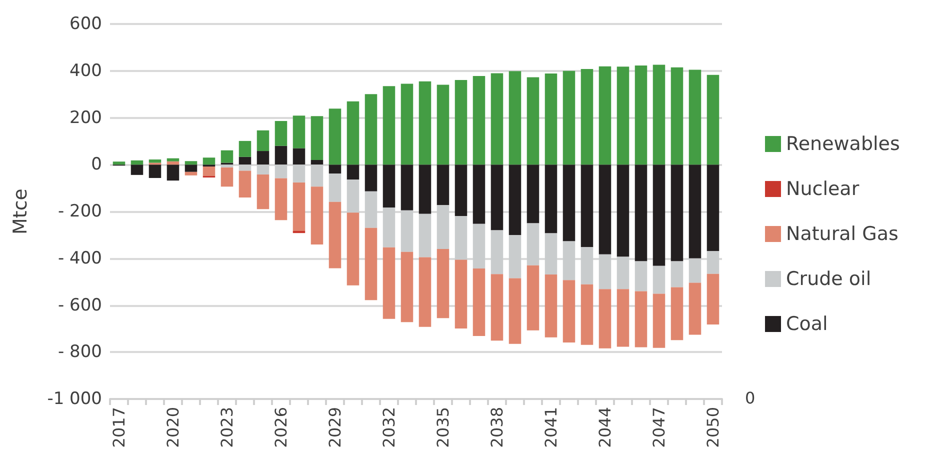  I want to click on x-tick-label: 2026, so click(281, 427).